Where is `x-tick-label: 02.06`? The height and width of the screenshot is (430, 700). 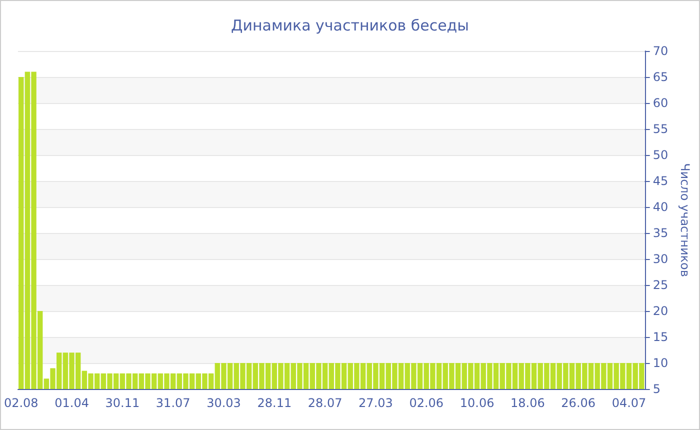
x-tick-label: 02.06 is located at coordinates (426, 403).